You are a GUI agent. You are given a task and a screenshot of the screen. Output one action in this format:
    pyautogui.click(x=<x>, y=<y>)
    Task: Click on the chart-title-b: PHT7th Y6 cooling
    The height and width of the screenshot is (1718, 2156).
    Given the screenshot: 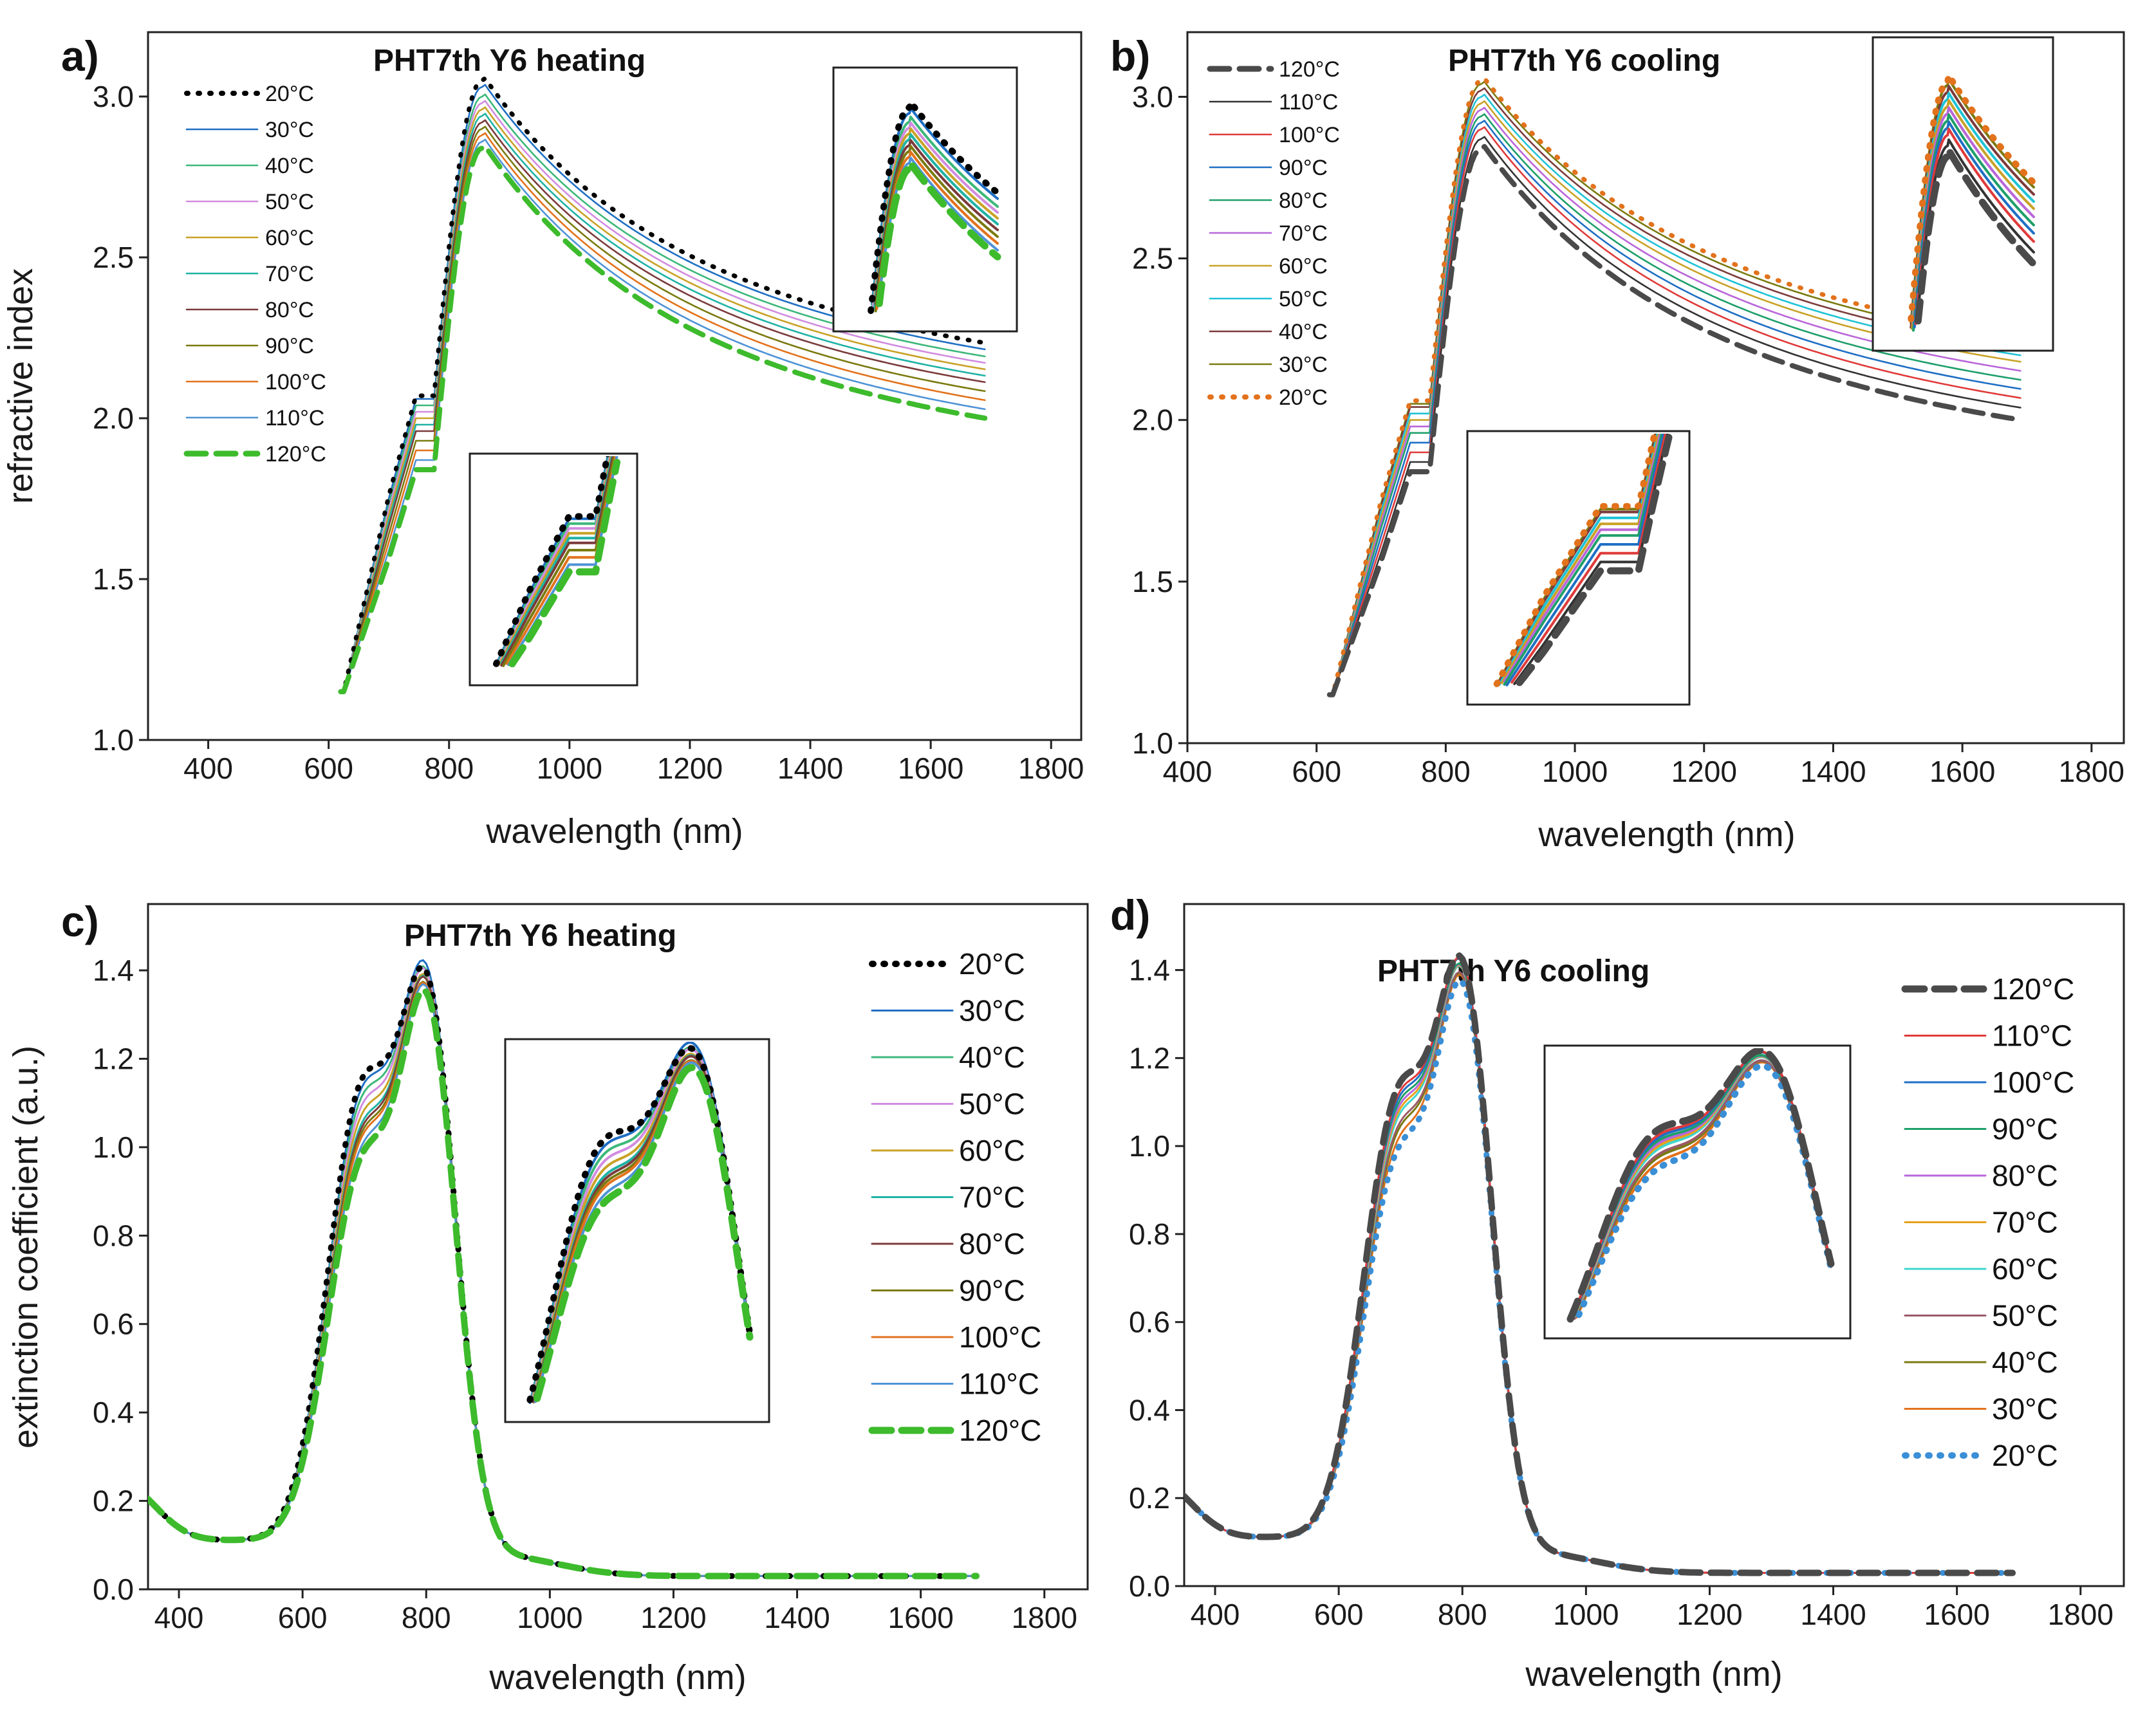 What is the action you would take?
    pyautogui.click(x=1584, y=61)
    